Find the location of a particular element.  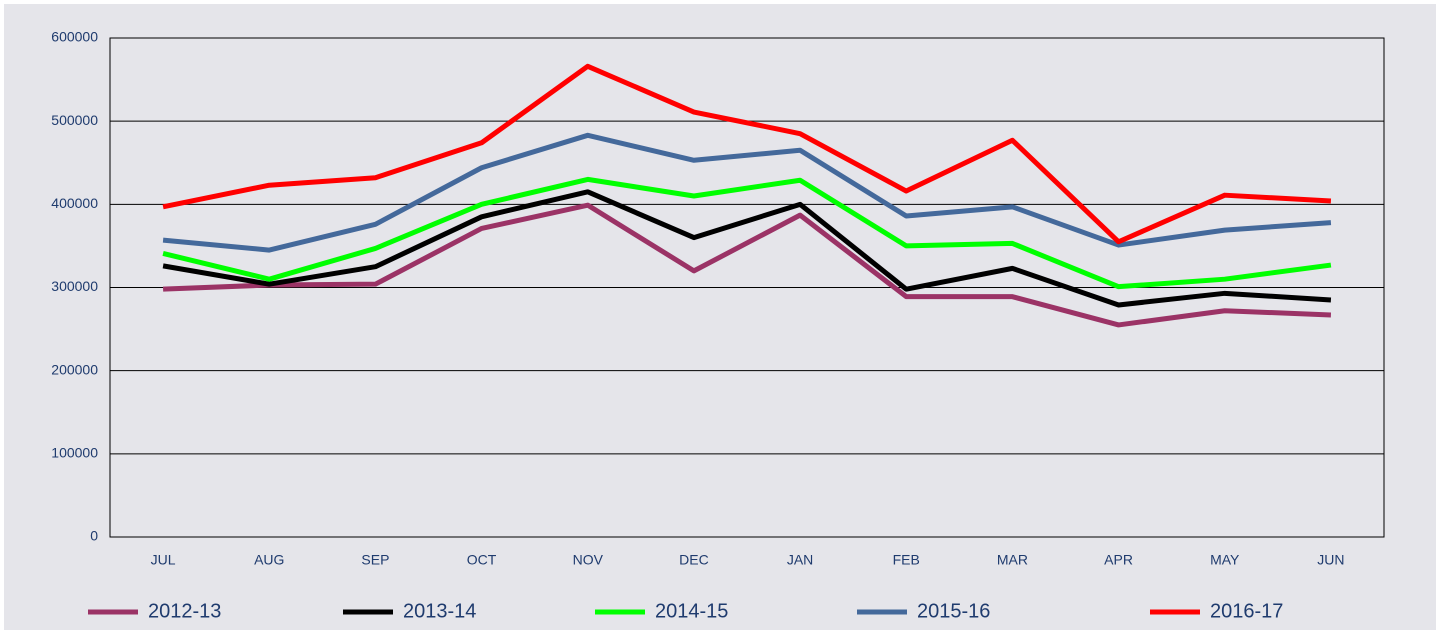

y-tick-label: 300000 is located at coordinates (74, 286).